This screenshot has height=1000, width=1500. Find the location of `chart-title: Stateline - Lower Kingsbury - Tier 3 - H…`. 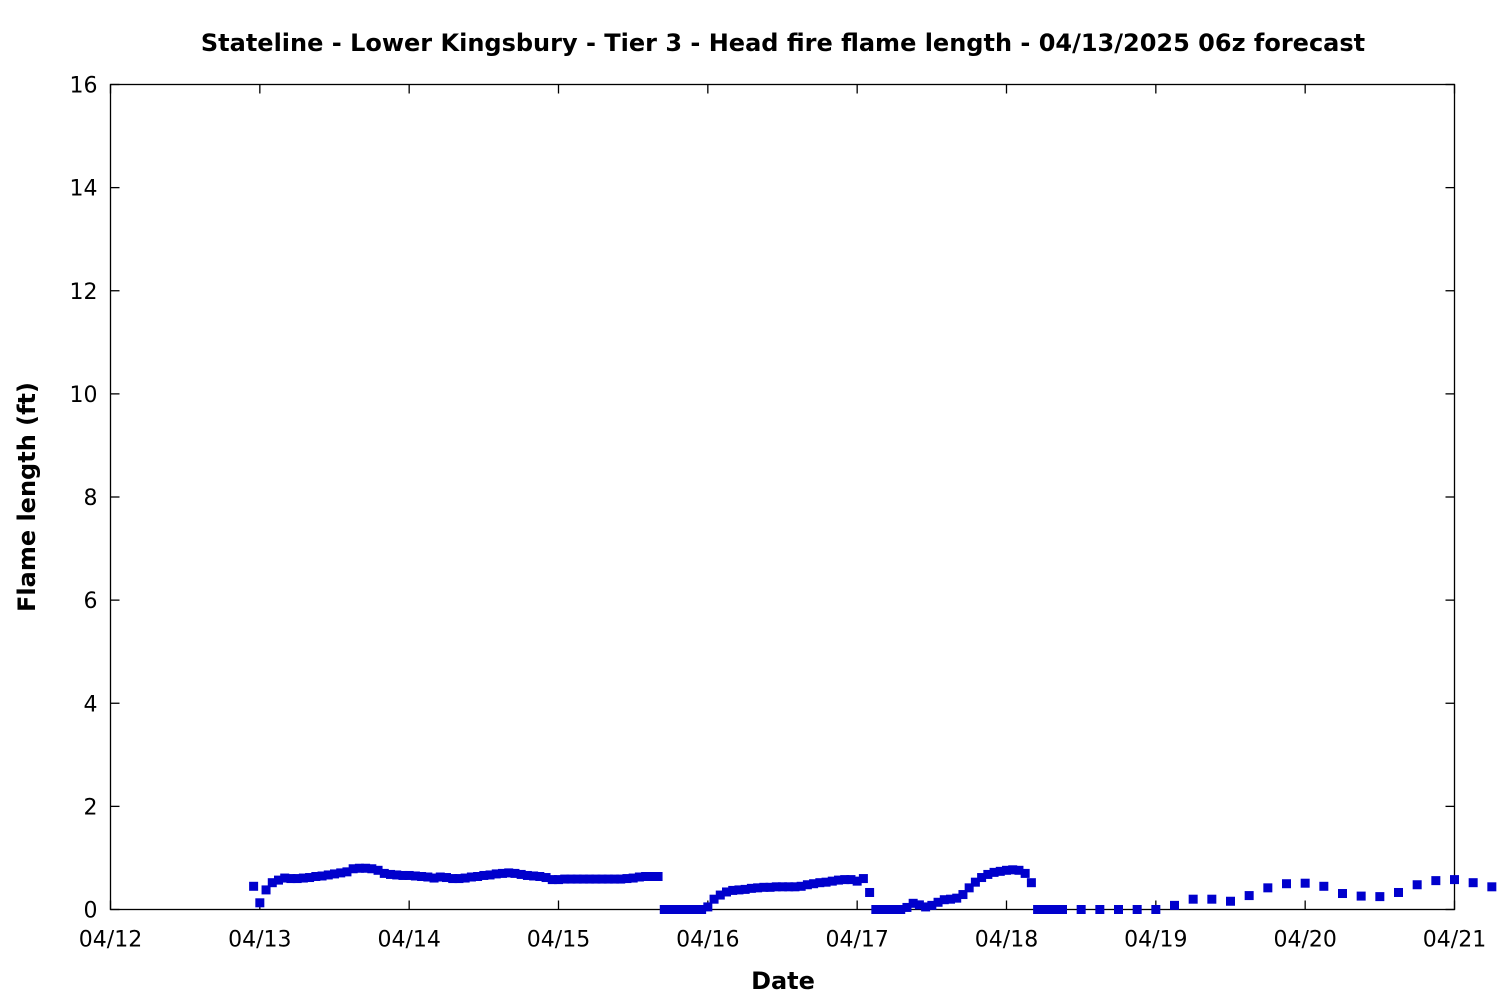

chart-title: Stateline - Lower Kingsbury - Tier 3 - H… is located at coordinates (783, 43).